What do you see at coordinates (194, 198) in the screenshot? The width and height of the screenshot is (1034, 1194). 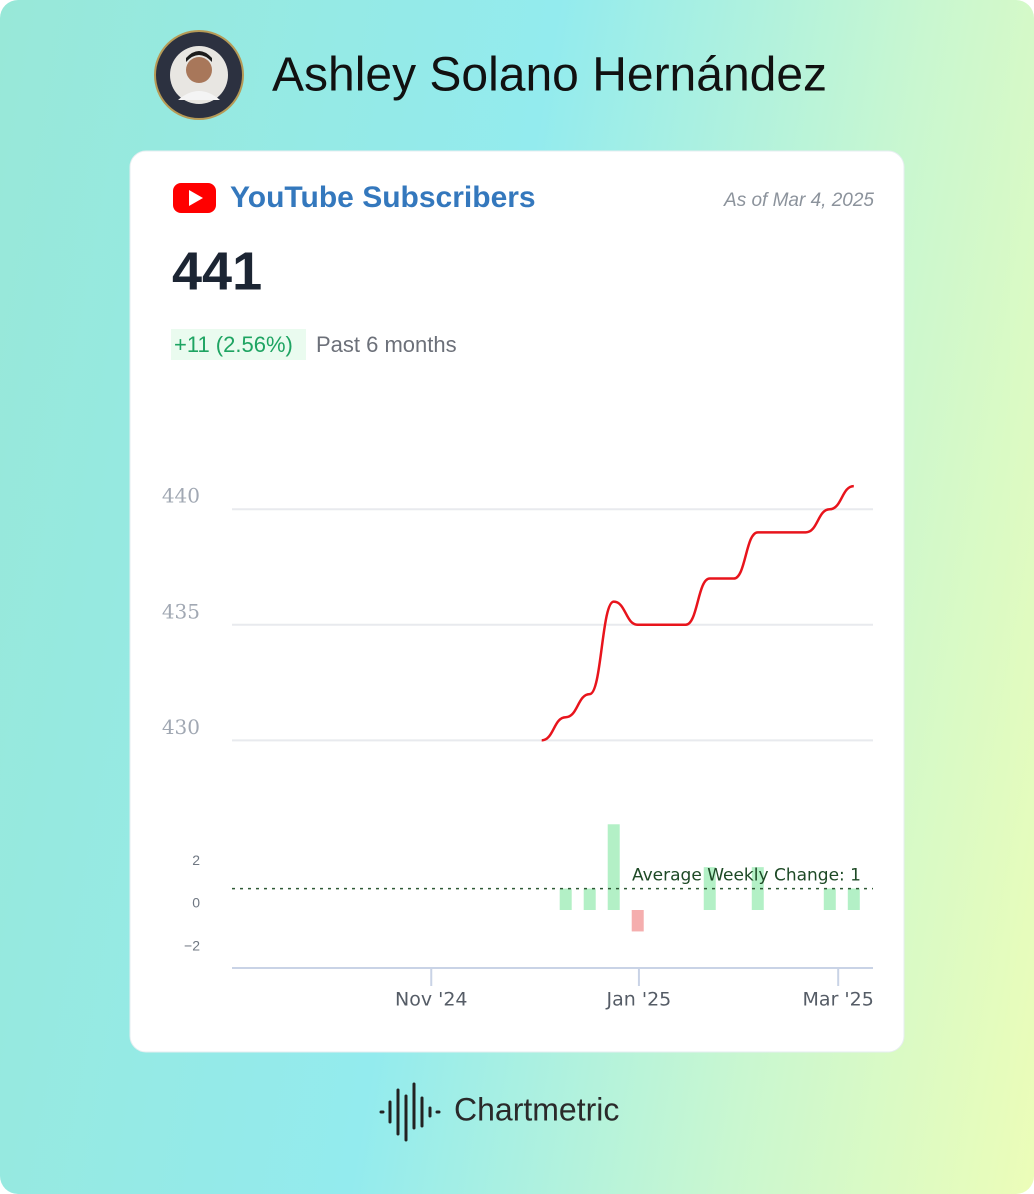 I see `youtube-icon` at bounding box center [194, 198].